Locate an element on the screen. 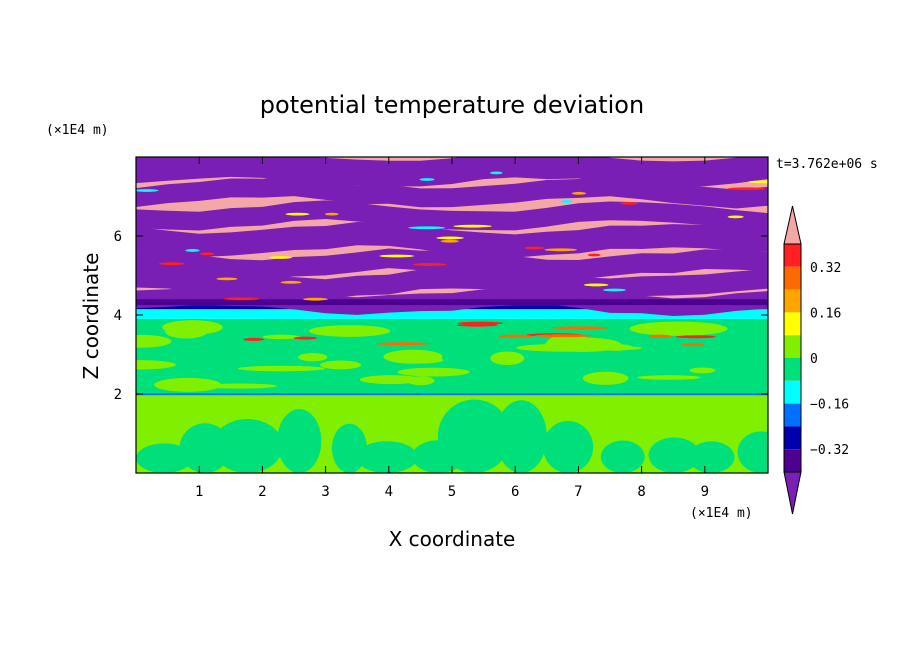 This screenshot has width=904, height=654. y-tick-label: 2 is located at coordinates (118, 395).